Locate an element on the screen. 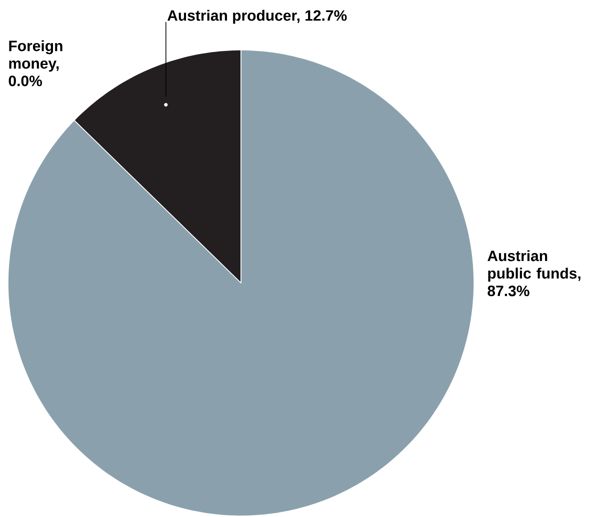 Image resolution: width=603 pixels, height=517 pixels. slice-label: Austrian public funds, 87.3% is located at coordinates (534, 273).